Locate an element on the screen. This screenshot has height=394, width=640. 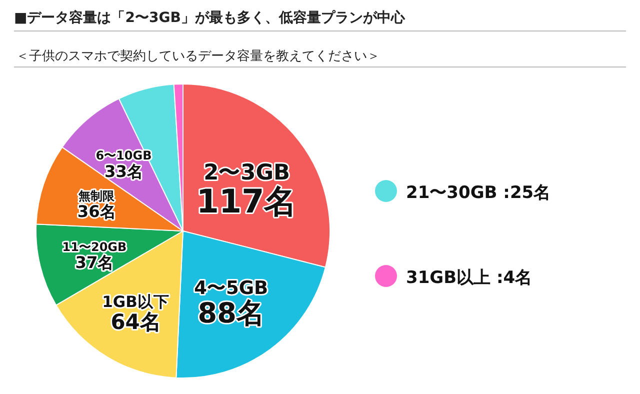
slice-label: 4〜5GB is located at coordinates (231, 288).